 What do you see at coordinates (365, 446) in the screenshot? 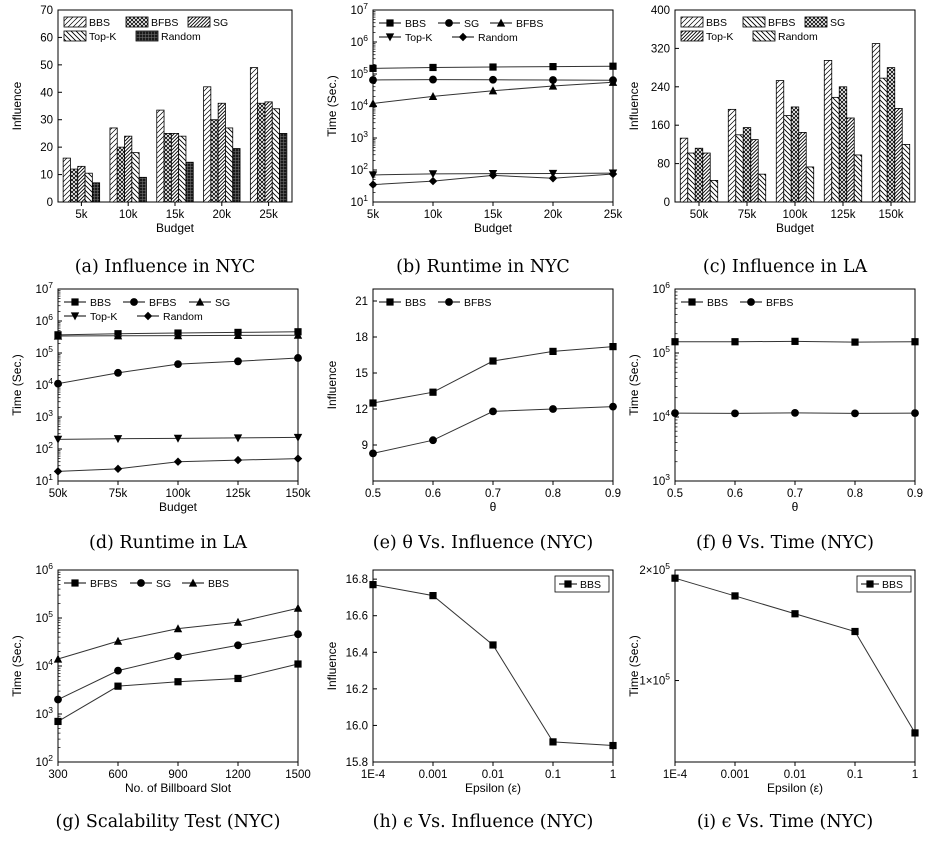
I see `y-tick-label: 9` at bounding box center [365, 446].